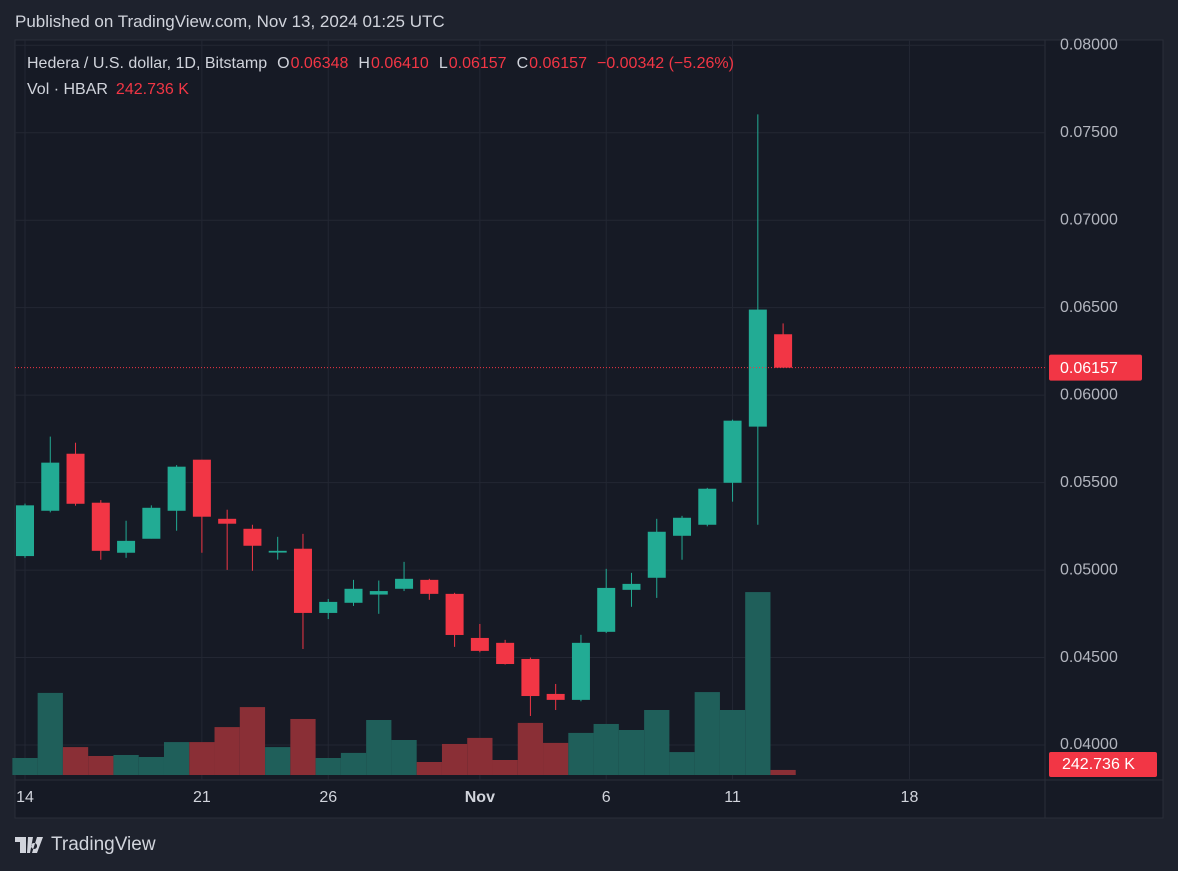 This screenshot has height=871, width=1178. Describe the element at coordinates (732, 797) in the screenshot. I see `x-tick-label: 11` at that location.